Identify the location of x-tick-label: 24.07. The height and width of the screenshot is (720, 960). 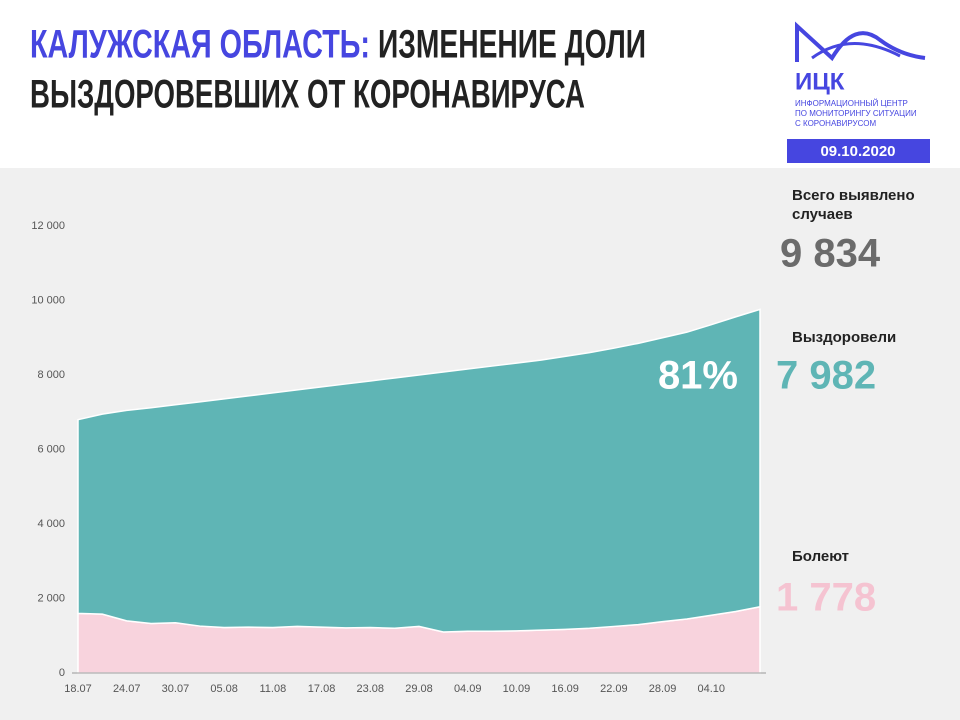
(127, 689).